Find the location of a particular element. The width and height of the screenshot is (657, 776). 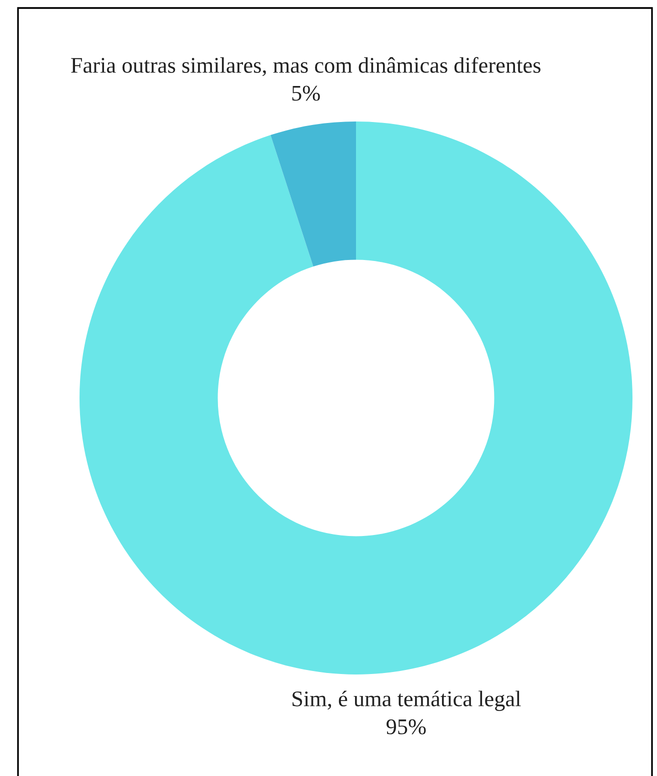

slice-label: Faria outras similares, mas com dinâmicas diferentes is located at coordinates (305, 66).